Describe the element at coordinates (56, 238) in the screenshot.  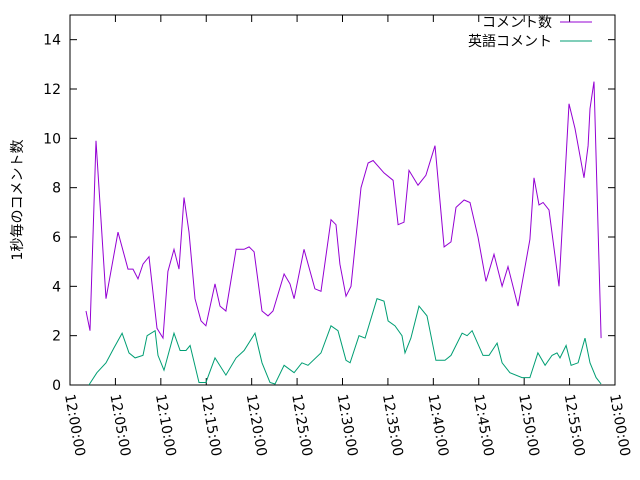
I see `y-tick-label: 6` at that location.